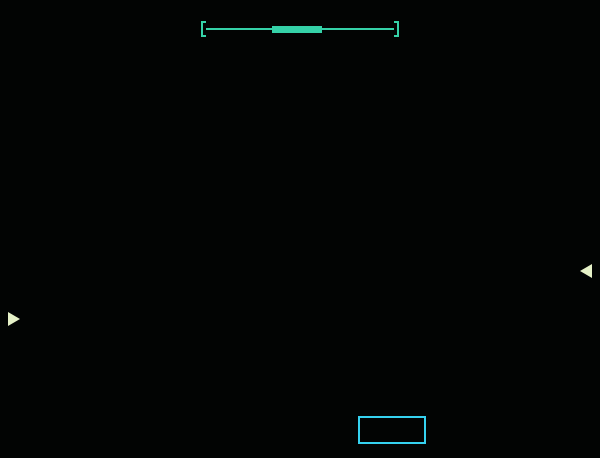 The image size is (600, 458). I want to click on trigger-level-icon, so click(586, 271).